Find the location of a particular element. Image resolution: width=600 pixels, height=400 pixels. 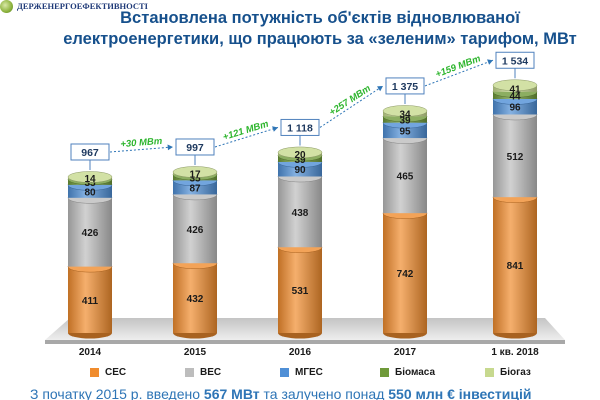

bar-segment-СЕС-2014 is located at coordinates (90, 299).